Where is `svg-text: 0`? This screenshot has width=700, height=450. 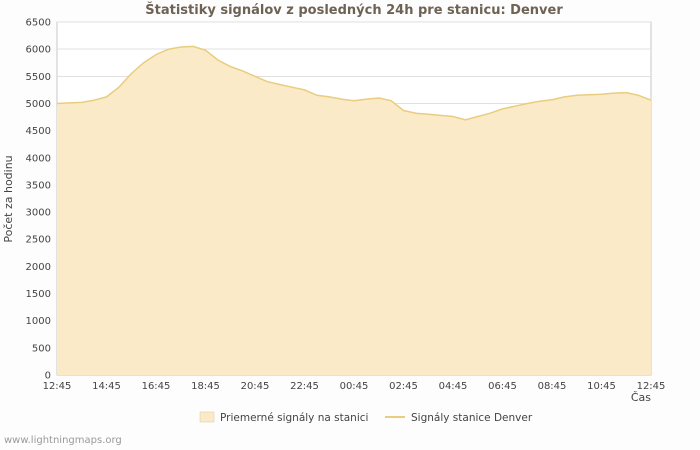
svg-text: 0 is located at coordinates (48, 376).